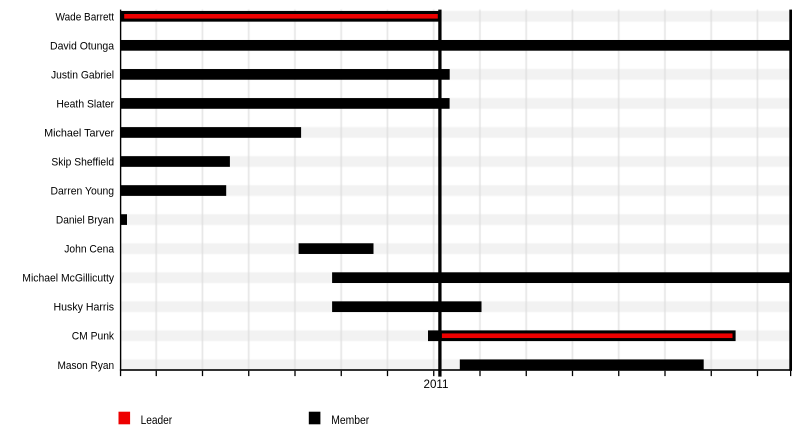  I want to click on svg-text: Daniel Bryan, so click(85, 221).